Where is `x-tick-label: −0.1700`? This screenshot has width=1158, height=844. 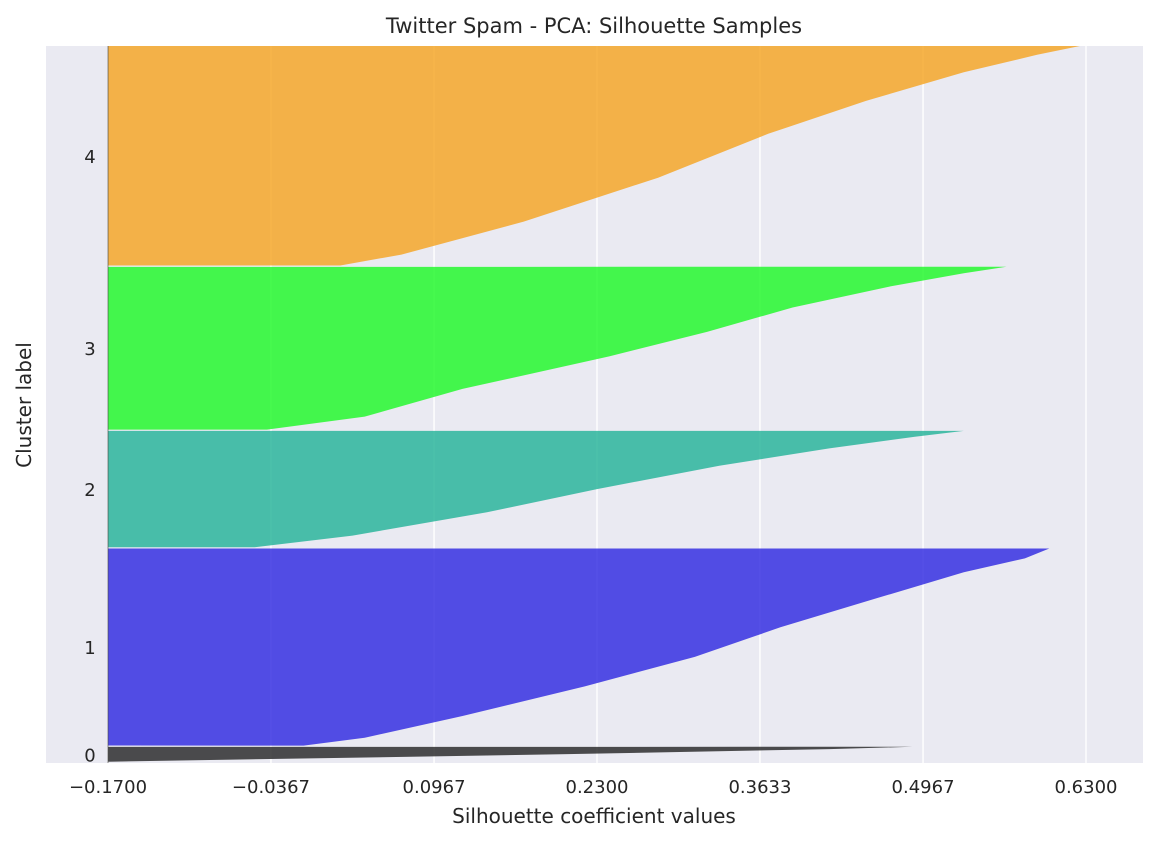 x-tick-label: −0.1700 is located at coordinates (108, 787).